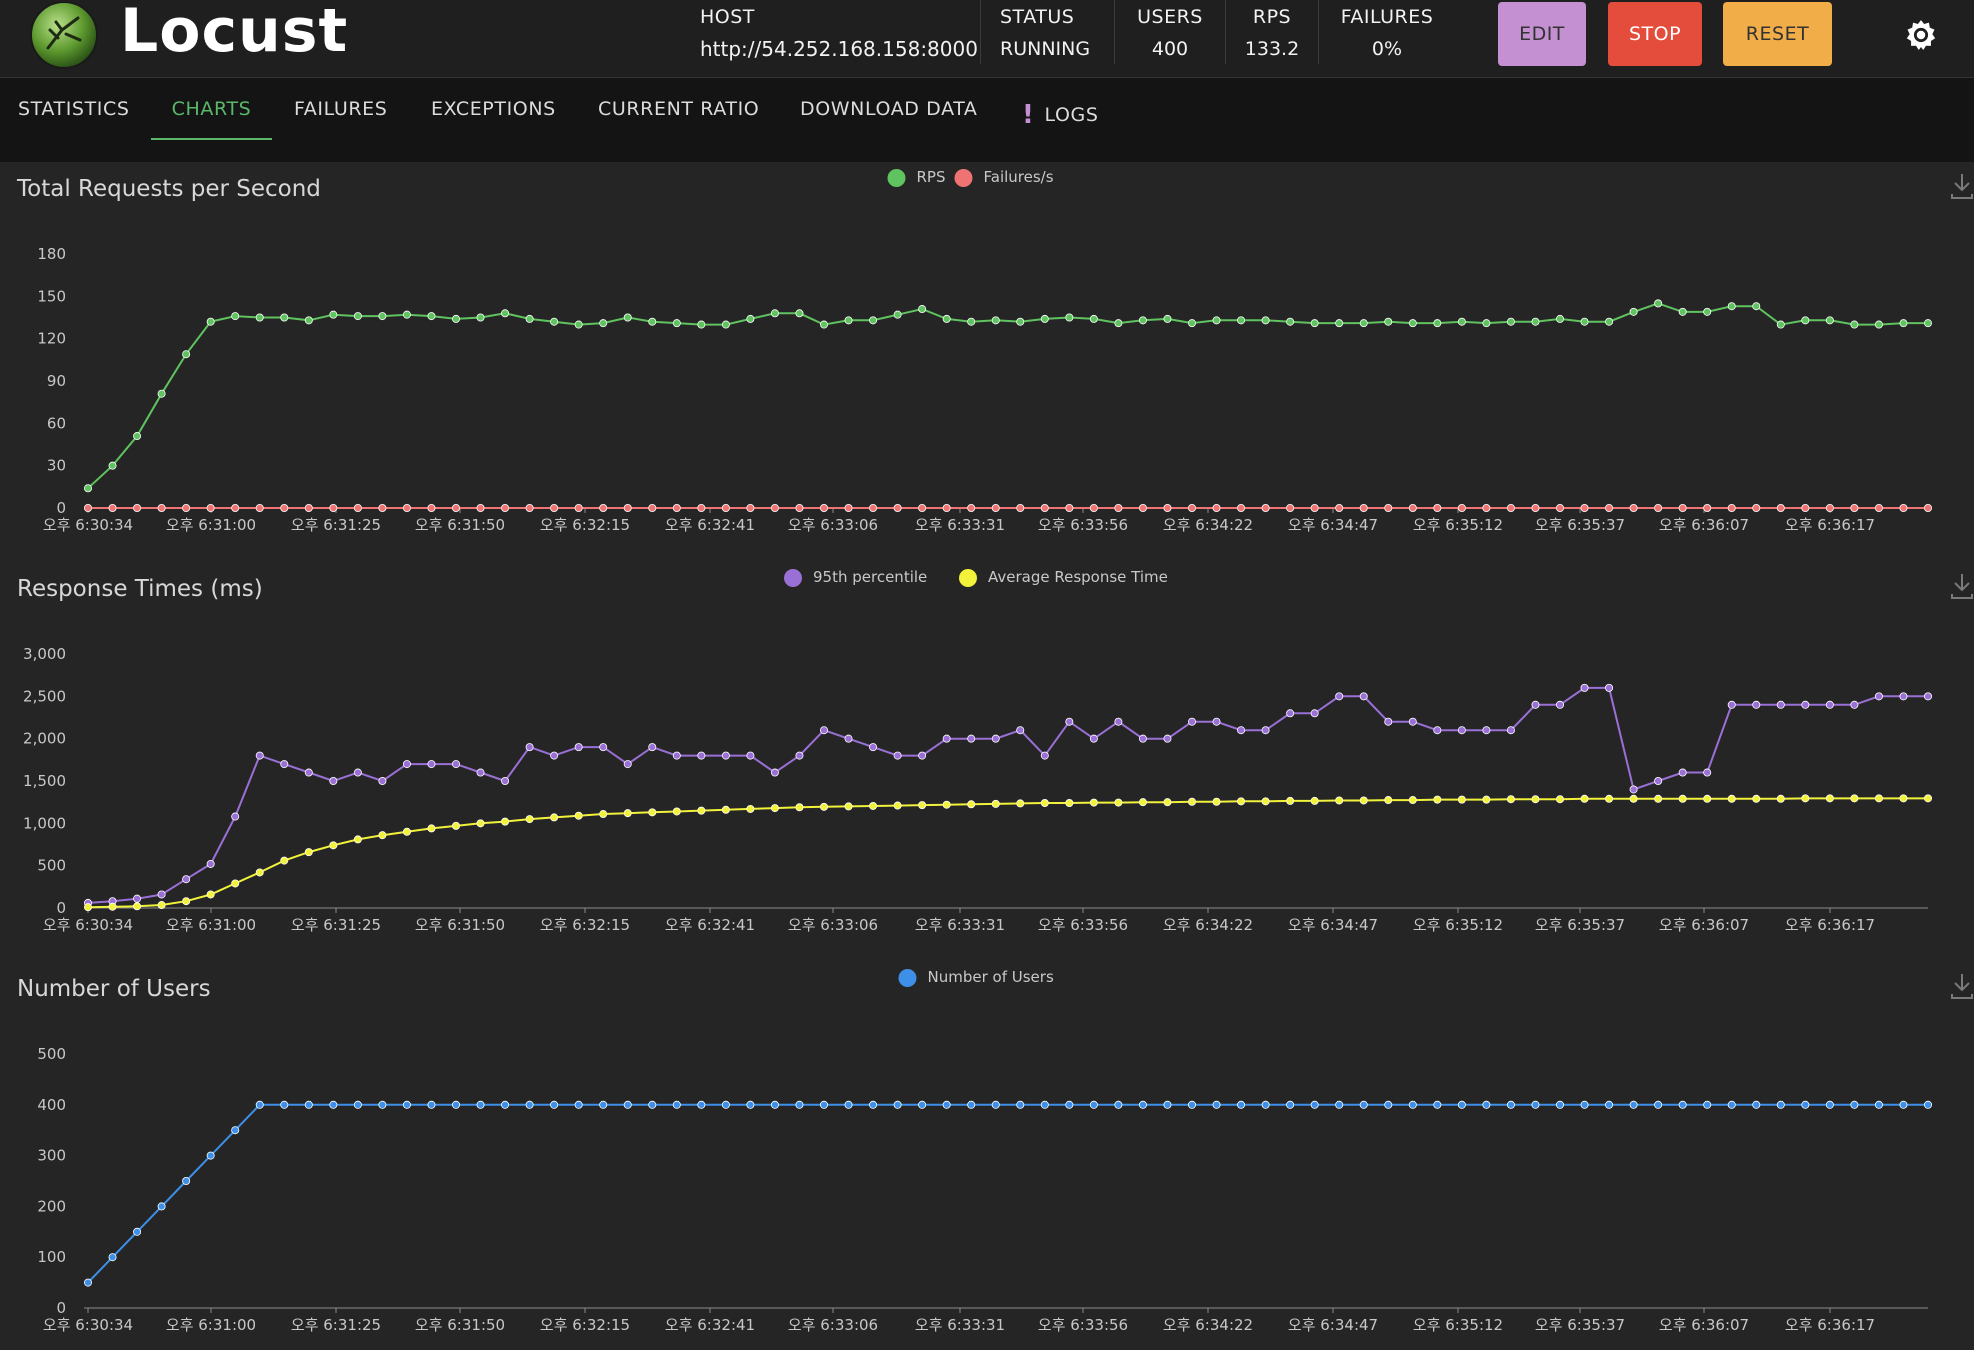 This screenshot has width=1974, height=1350. What do you see at coordinates (931, 177) in the screenshot?
I see `legend-label: RPS` at bounding box center [931, 177].